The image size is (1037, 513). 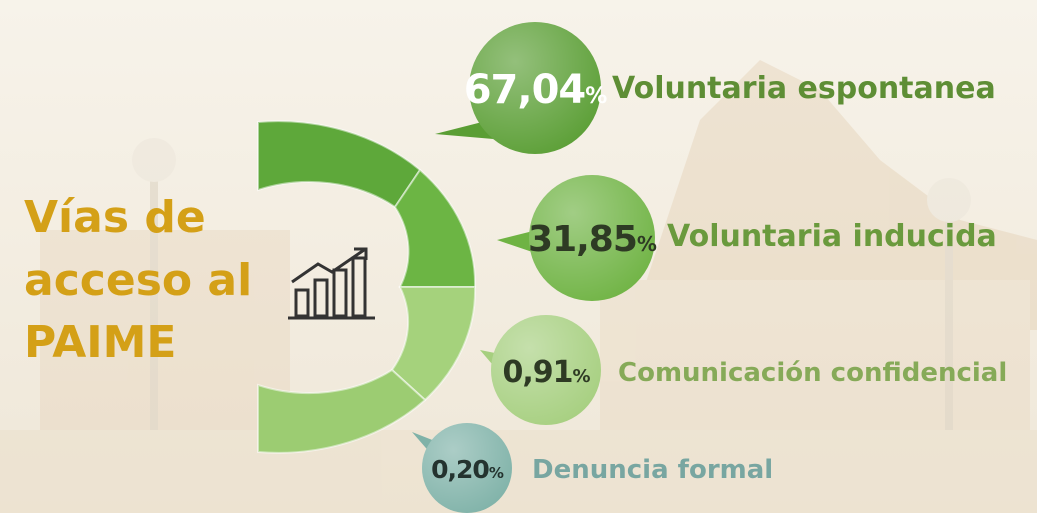 What do you see at coordinates (652, 470) in the screenshot?
I see `item-label: Denuncia formal` at bounding box center [652, 470].